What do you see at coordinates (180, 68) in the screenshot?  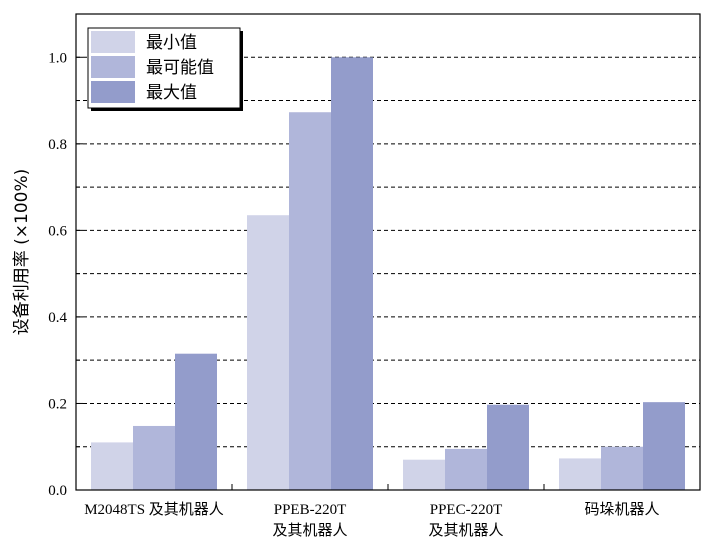 I see `legend-label: 最可能值` at bounding box center [180, 68].